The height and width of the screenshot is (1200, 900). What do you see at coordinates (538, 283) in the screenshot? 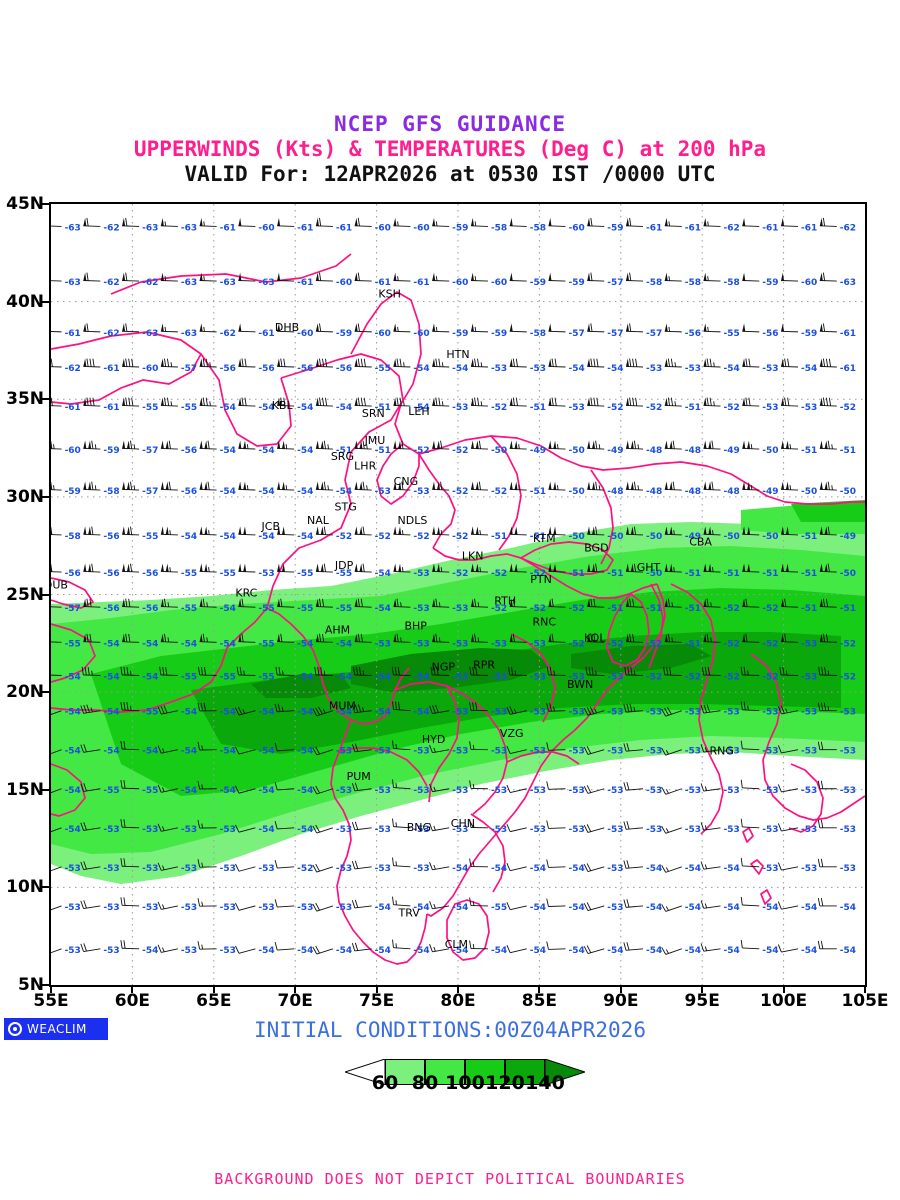
I see `temperature-value: -59` at bounding box center [538, 283].